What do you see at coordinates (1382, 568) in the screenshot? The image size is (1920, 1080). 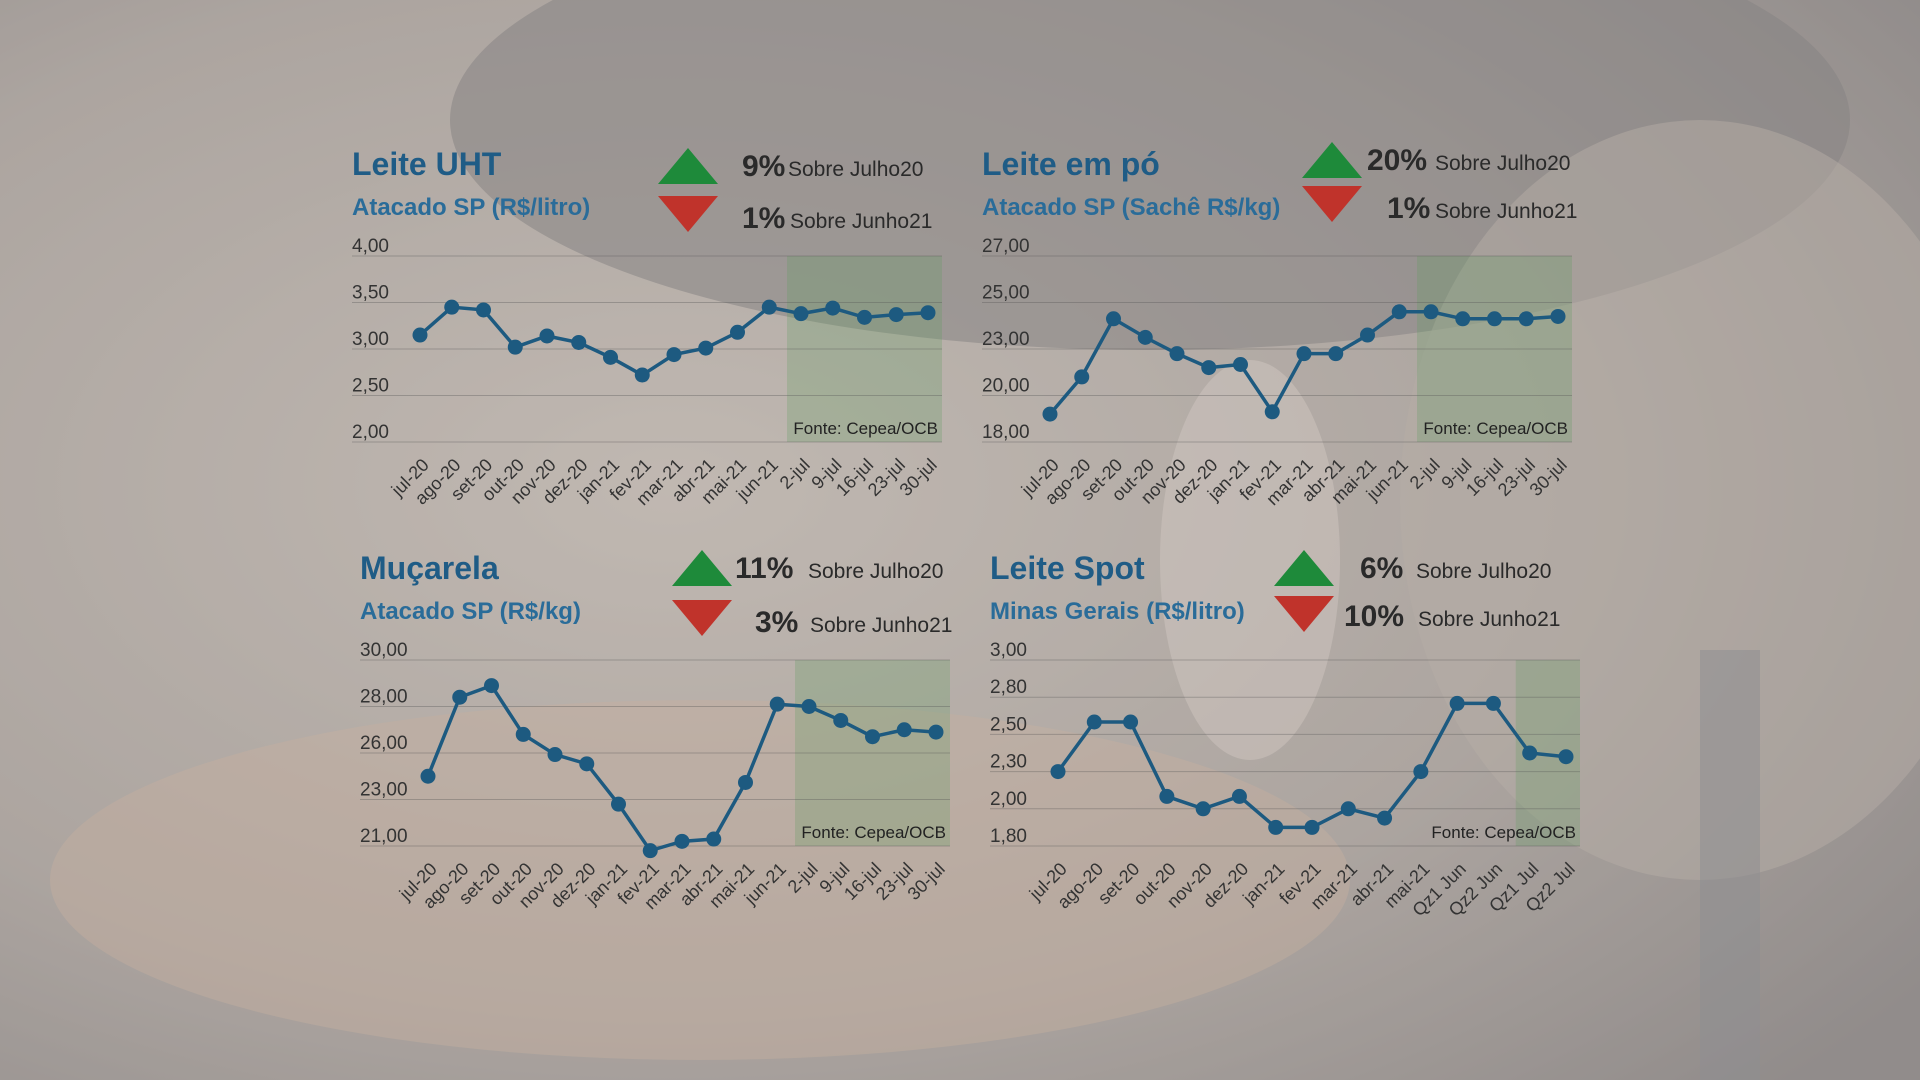 I see `up-percentage: 6%` at bounding box center [1382, 568].